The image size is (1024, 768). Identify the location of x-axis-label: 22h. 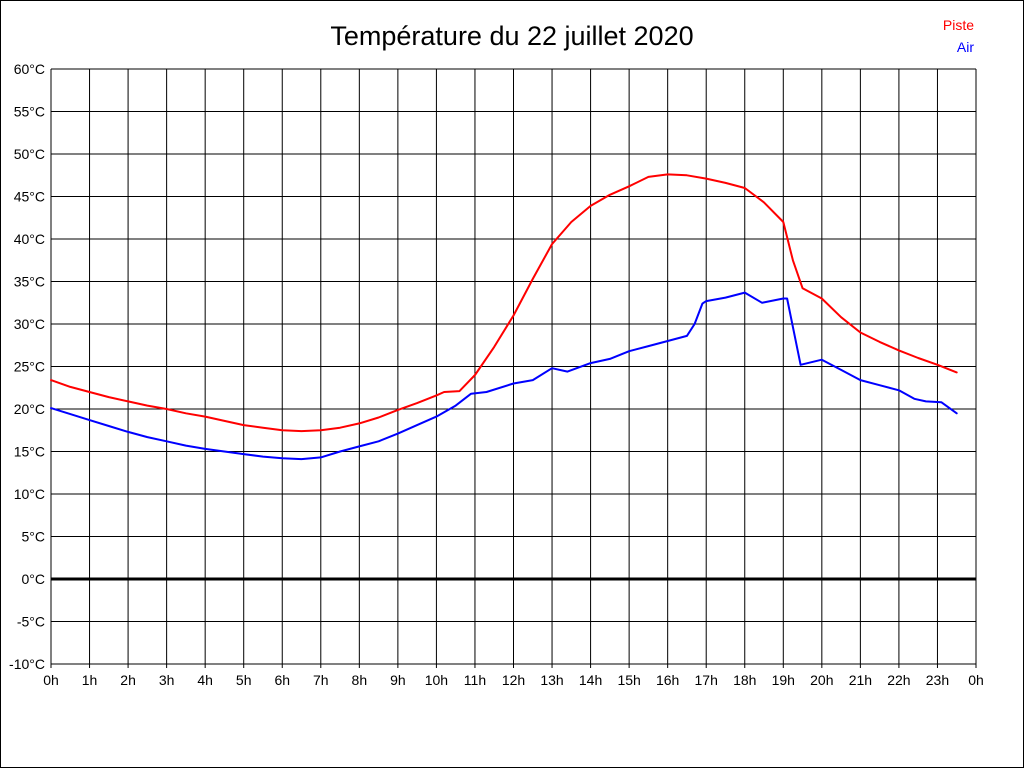
(898, 680).